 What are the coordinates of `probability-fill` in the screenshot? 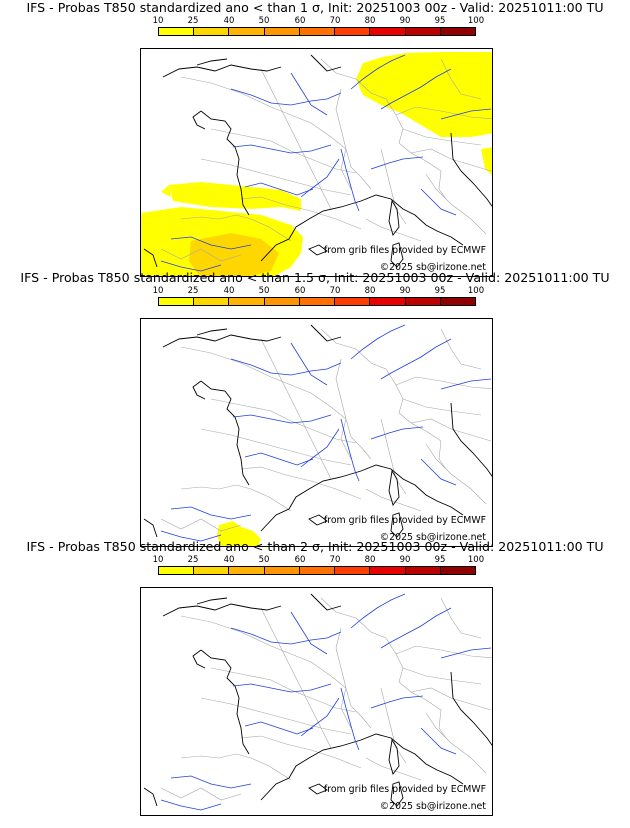 It's located at (239, 533).